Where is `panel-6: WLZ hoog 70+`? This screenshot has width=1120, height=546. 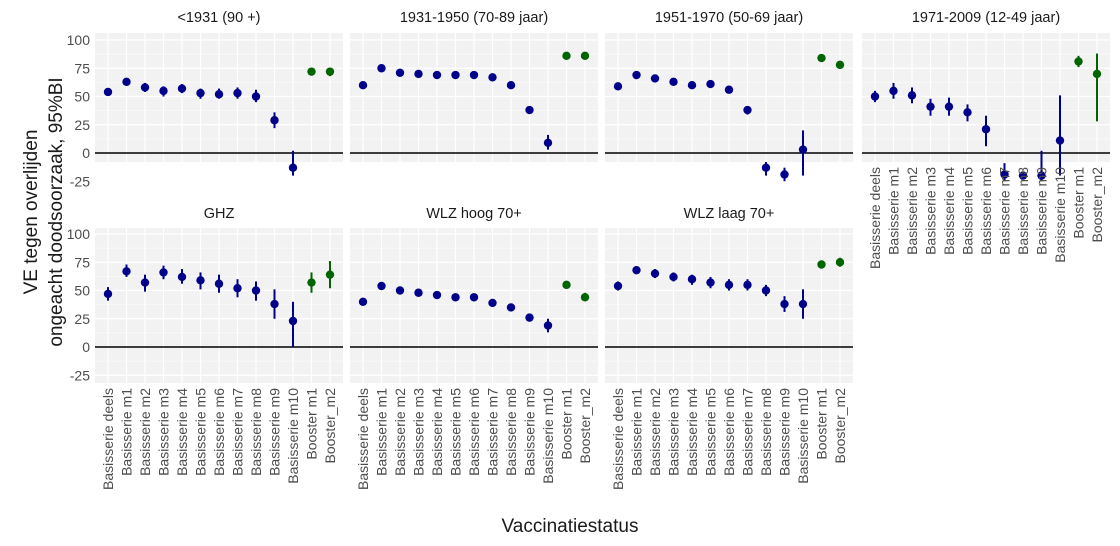 panel-6: WLZ hoog 70+ is located at coordinates (474, 294).